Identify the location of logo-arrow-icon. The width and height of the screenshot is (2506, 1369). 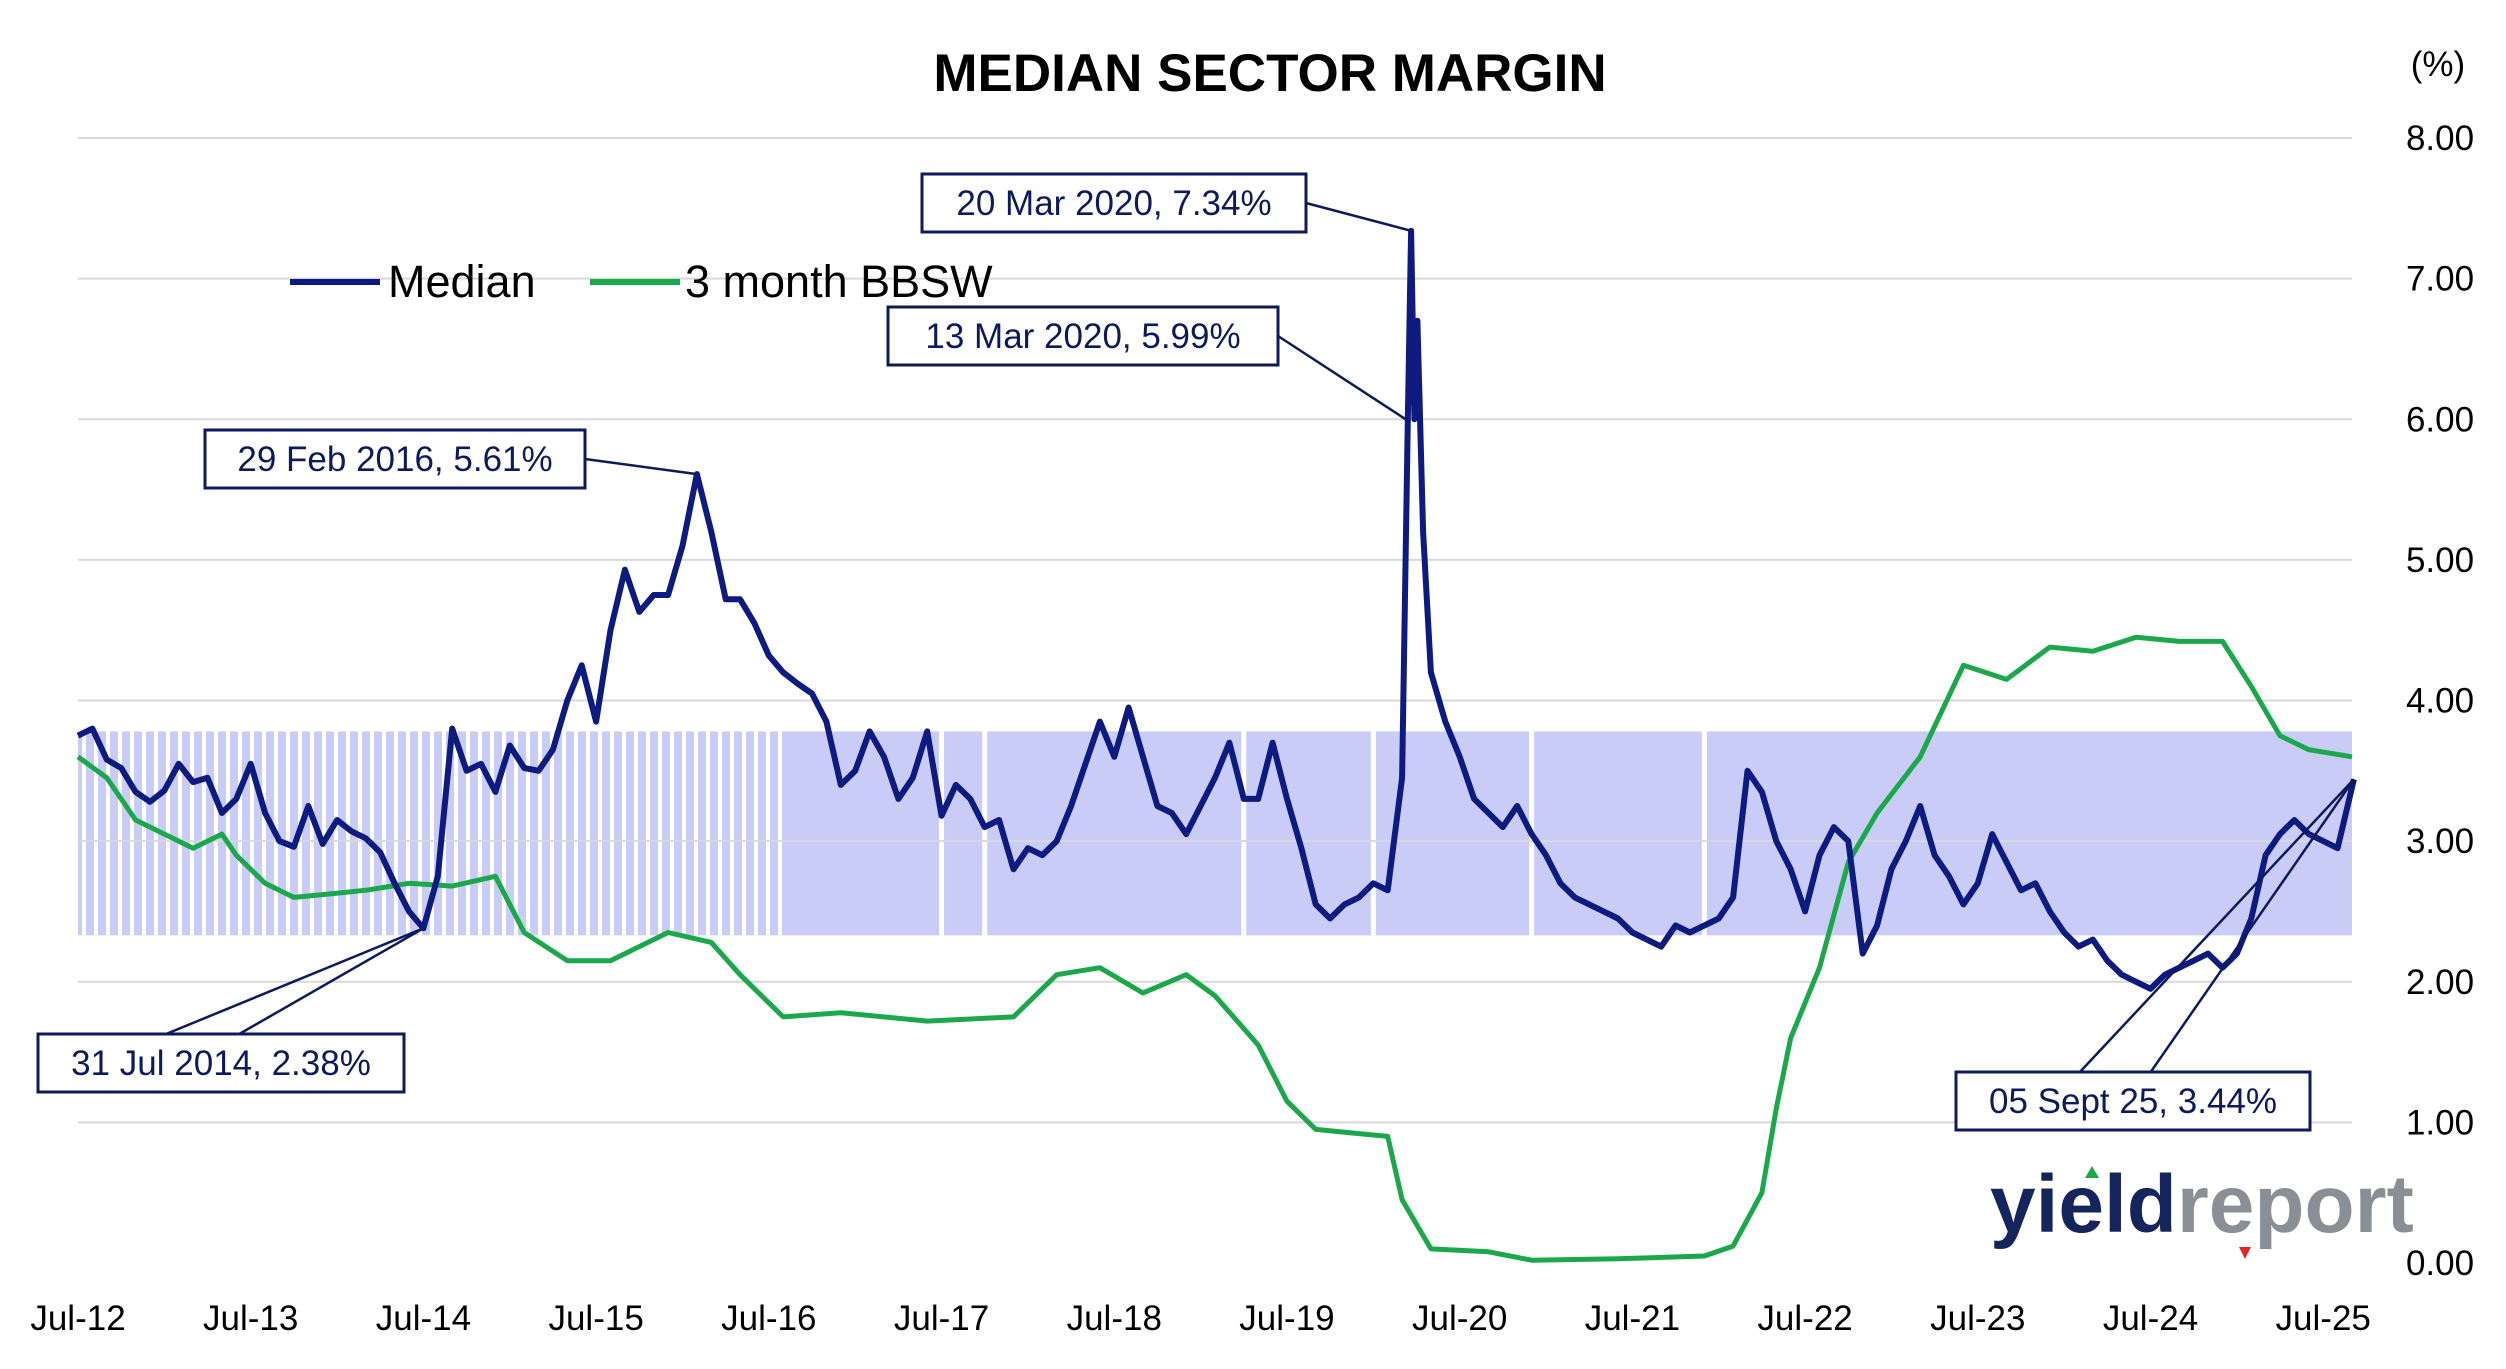
(2245, 1253).